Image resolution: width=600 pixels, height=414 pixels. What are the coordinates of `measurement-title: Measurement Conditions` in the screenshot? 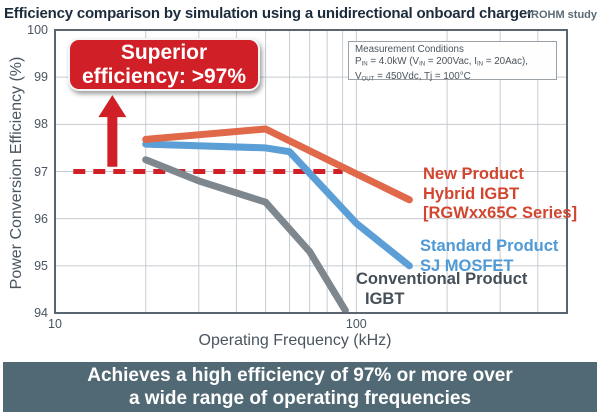 It's located at (409, 49).